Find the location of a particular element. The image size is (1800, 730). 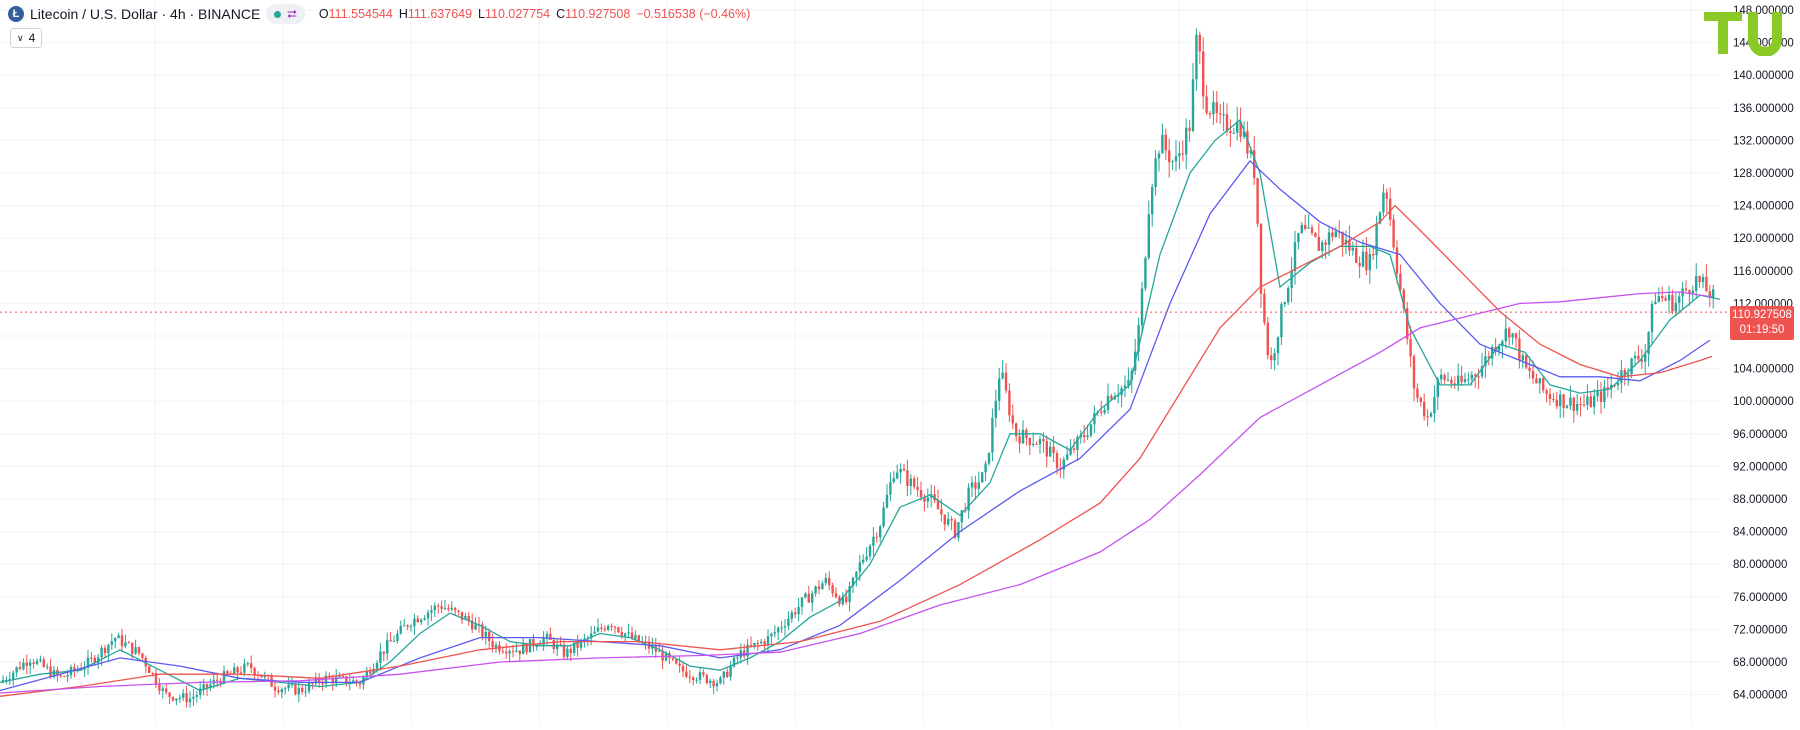

symbol-status-pill: ⮂ is located at coordinates (285, 14).